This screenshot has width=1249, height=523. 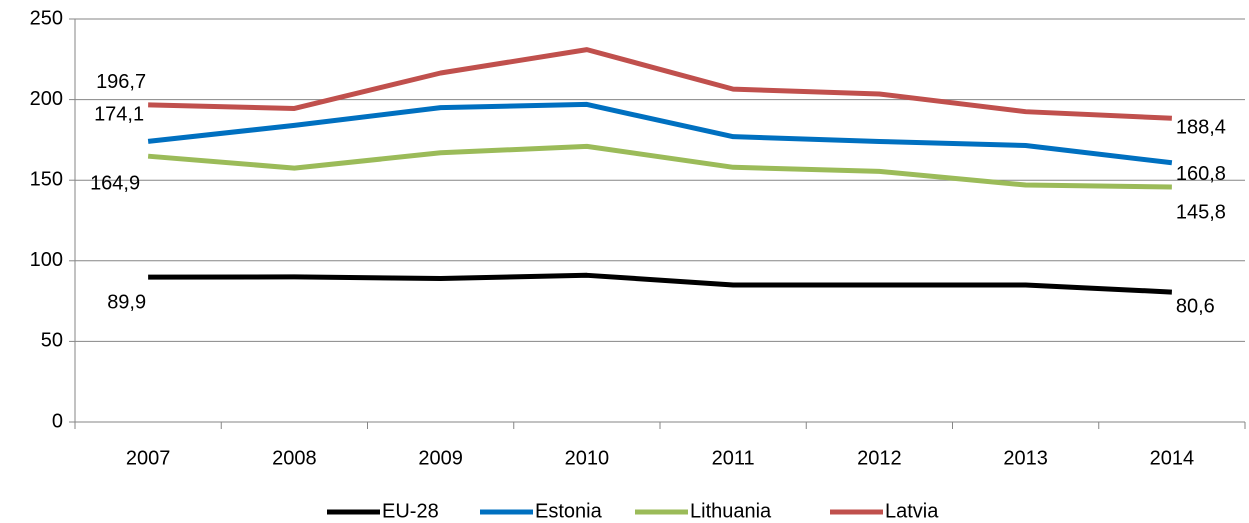 What do you see at coordinates (1195, 306) in the screenshot?
I see `data-label: 80,6` at bounding box center [1195, 306].